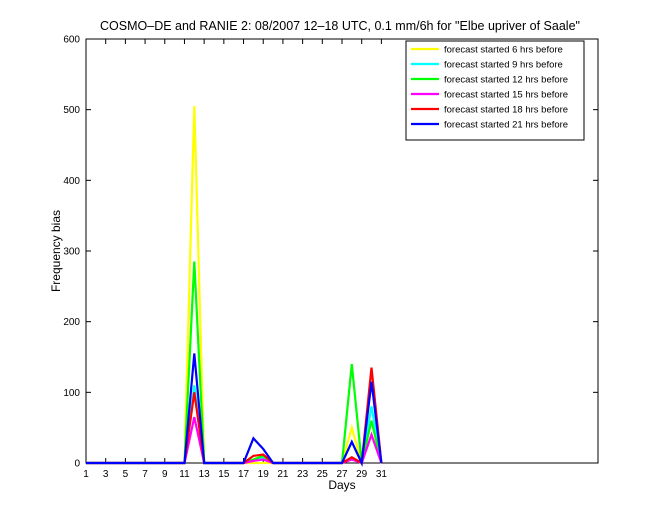  I want to click on x-tick-label: 31, so click(382, 474).